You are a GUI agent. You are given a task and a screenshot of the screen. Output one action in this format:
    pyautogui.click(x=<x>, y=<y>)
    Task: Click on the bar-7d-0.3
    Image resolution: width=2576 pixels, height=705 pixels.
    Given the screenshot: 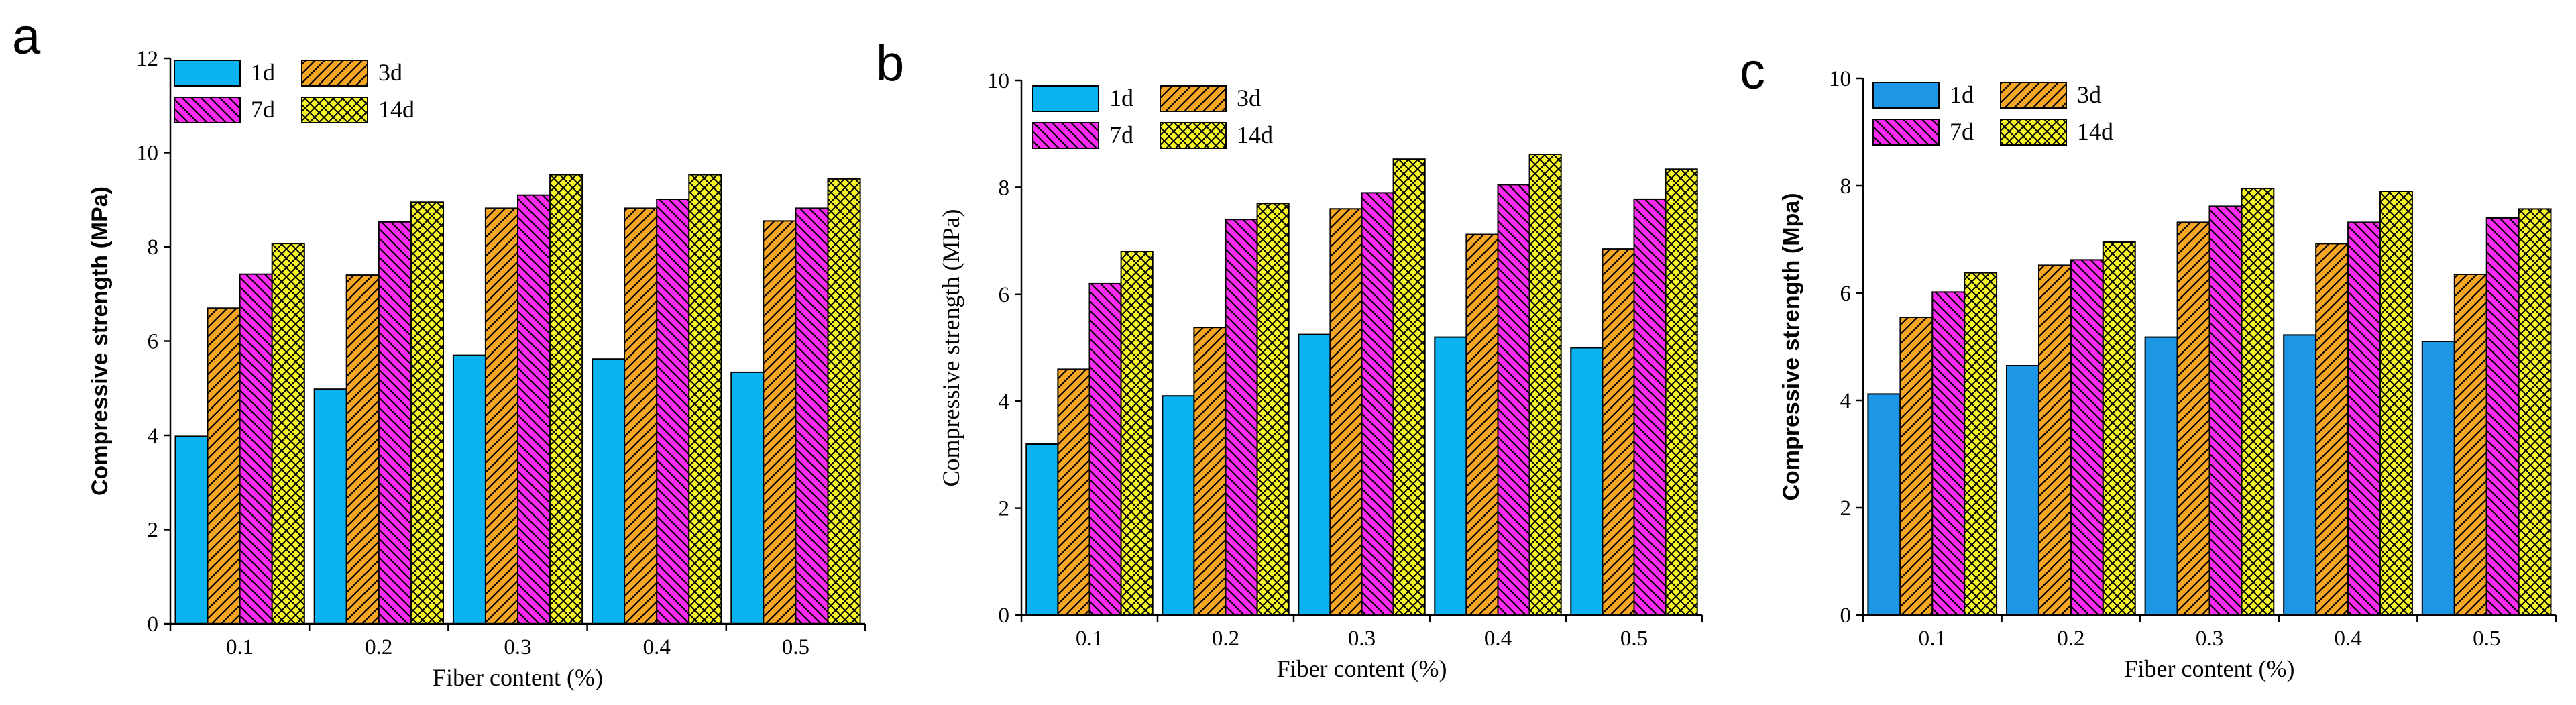 What is the action you would take?
    pyautogui.click(x=534, y=409)
    